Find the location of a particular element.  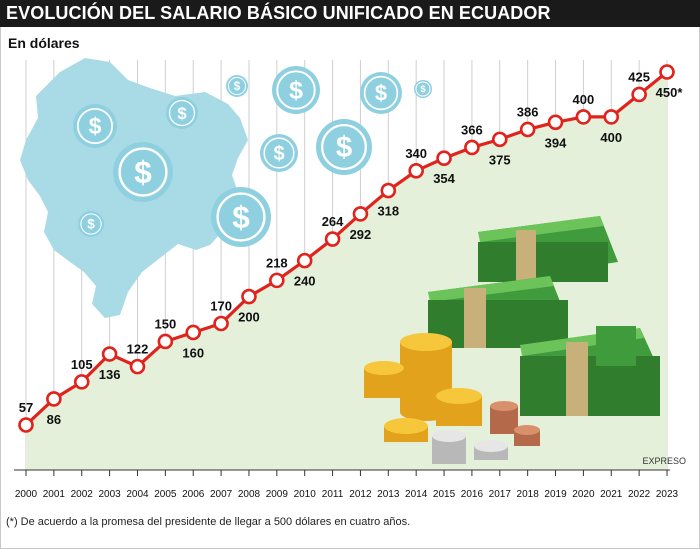

x-tick-label: 2013 is located at coordinates (388, 494).